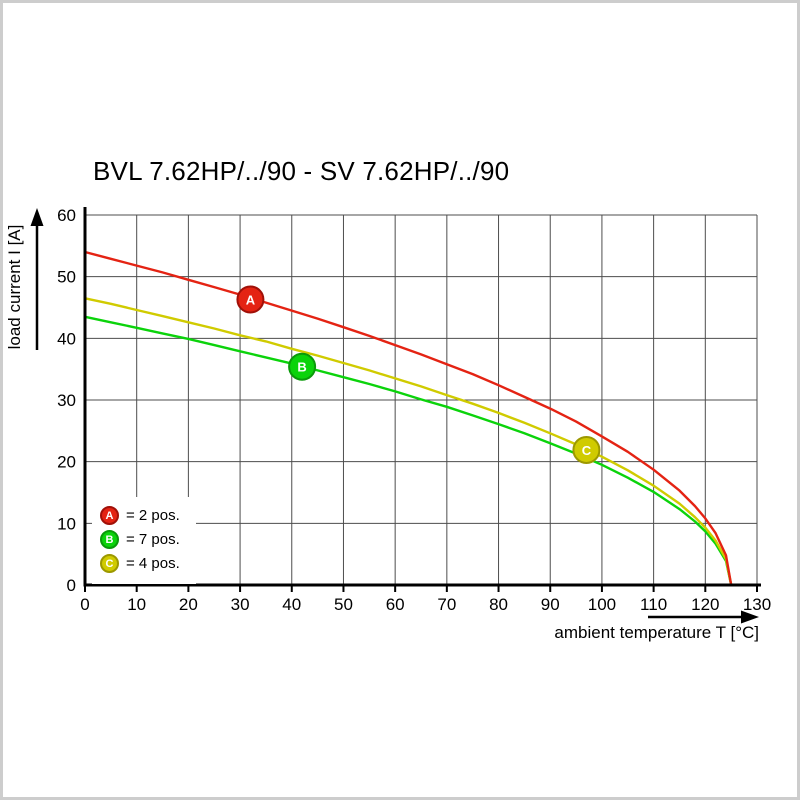 Image resolution: width=800 pixels, height=800 pixels. Describe the element at coordinates (550, 604) in the screenshot. I see `x-tick-label: 90` at that location.